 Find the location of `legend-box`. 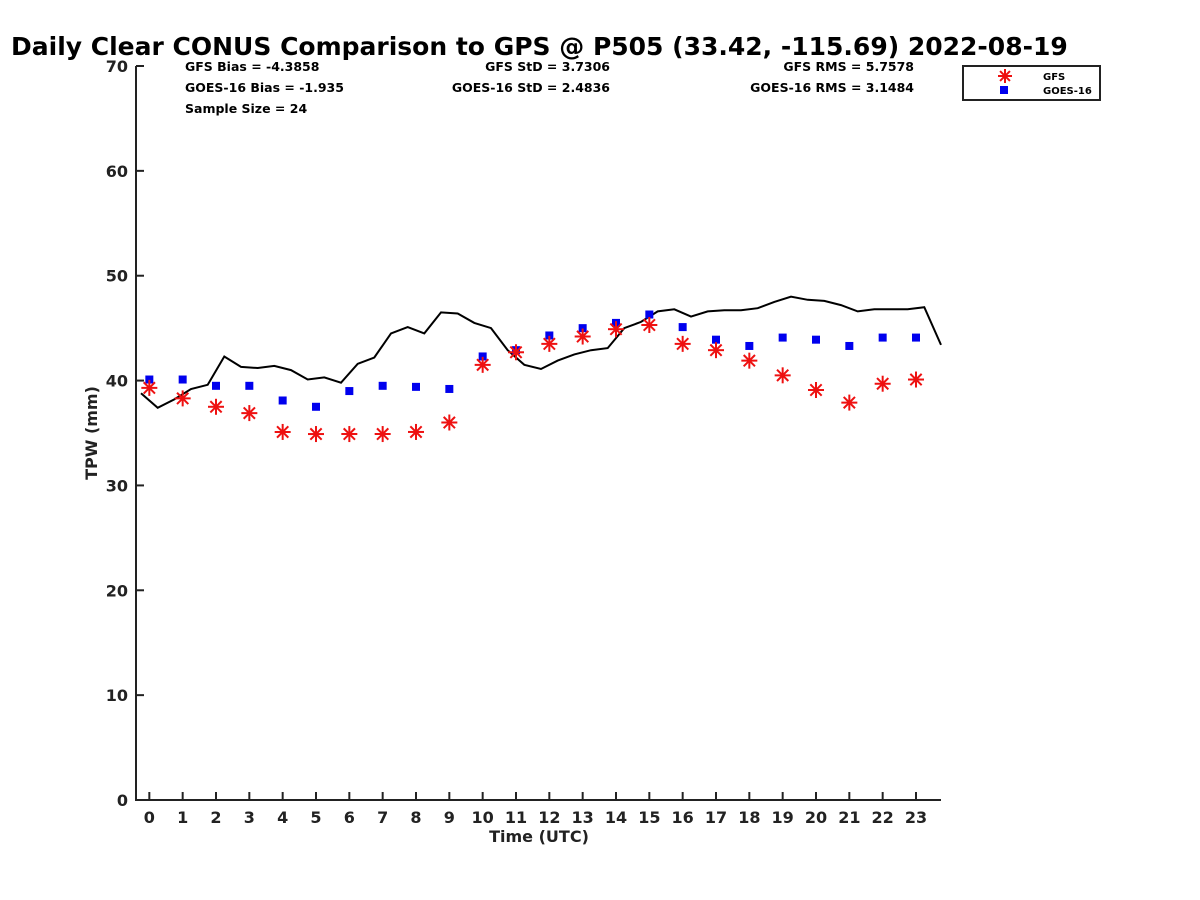

legend-box is located at coordinates (1031, 83).